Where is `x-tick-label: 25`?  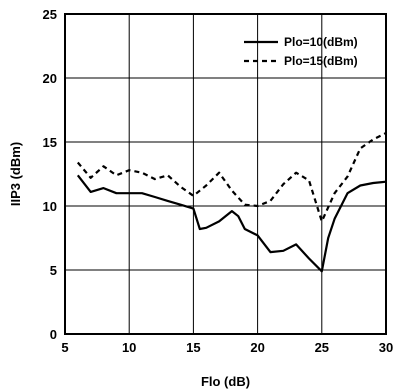 x-tick-label: 25 is located at coordinates (322, 347).